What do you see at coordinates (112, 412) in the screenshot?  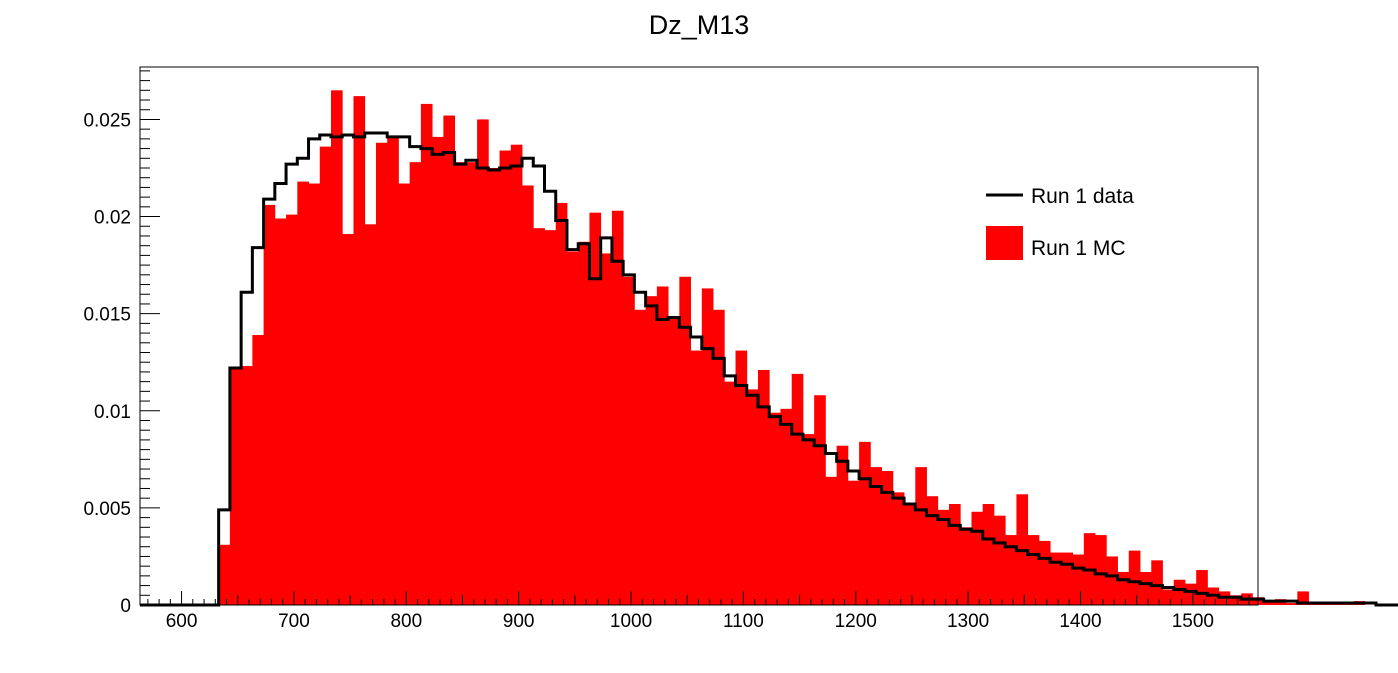 I see `y-tick-label: 0.01` at bounding box center [112, 412].